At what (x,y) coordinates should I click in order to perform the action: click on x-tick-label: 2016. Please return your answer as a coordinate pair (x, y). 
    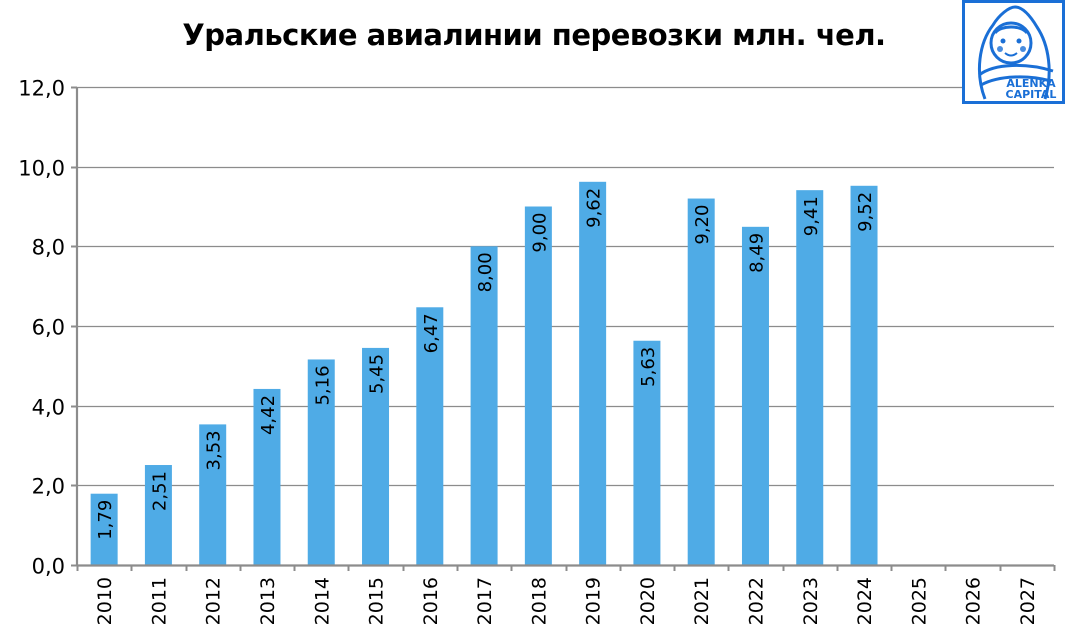
    Looking at the image, I should click on (431, 601).